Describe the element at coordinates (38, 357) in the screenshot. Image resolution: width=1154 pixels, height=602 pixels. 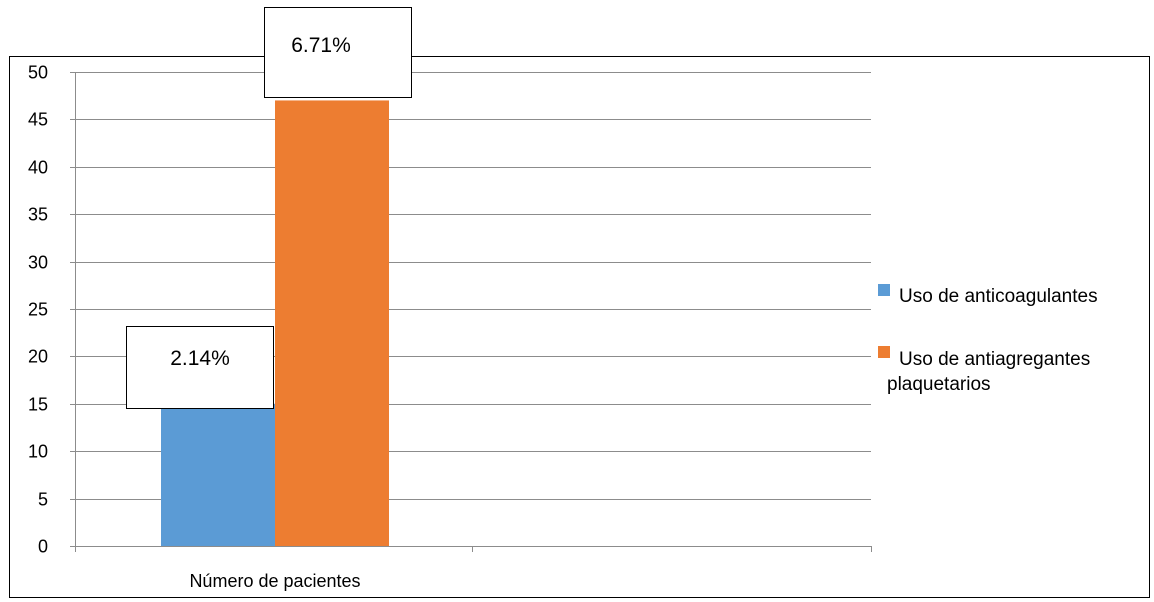
I see `y-tick-label: 20` at that location.